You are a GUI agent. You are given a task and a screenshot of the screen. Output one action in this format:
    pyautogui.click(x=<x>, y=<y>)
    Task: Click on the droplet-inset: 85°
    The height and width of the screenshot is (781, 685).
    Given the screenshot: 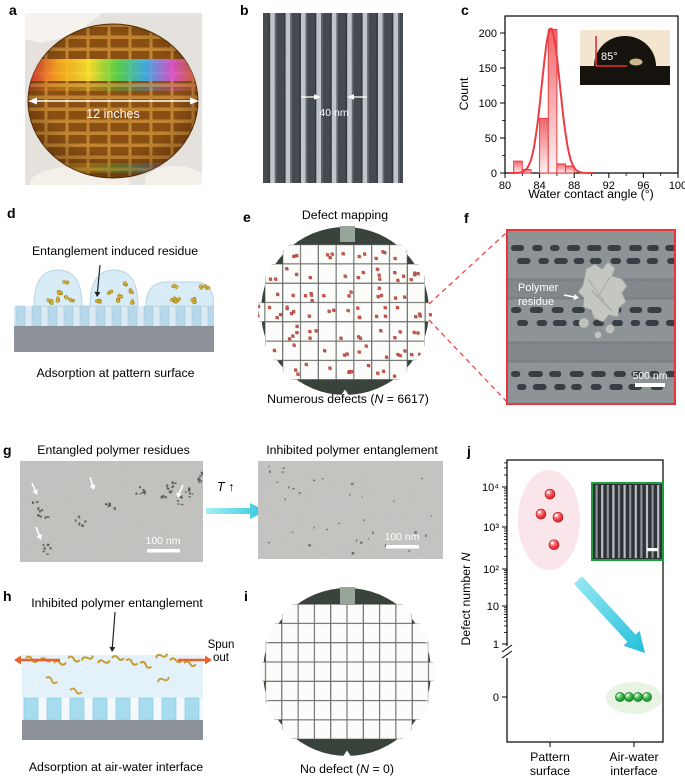 What is the action you would take?
    pyautogui.click(x=625, y=57)
    